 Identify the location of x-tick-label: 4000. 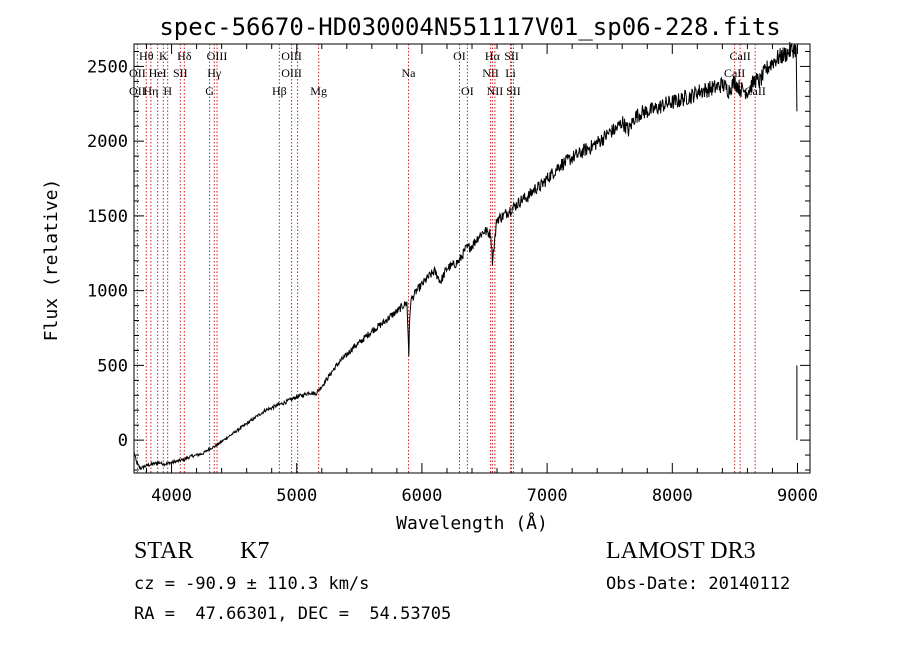
(171, 496).